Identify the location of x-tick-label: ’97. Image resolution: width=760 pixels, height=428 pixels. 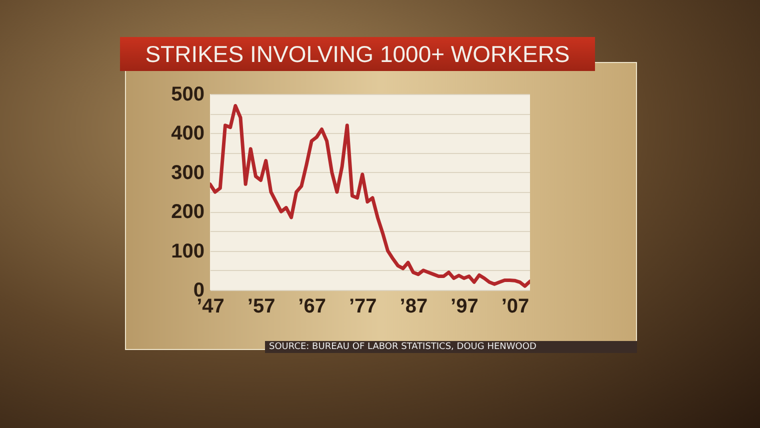
(464, 307).